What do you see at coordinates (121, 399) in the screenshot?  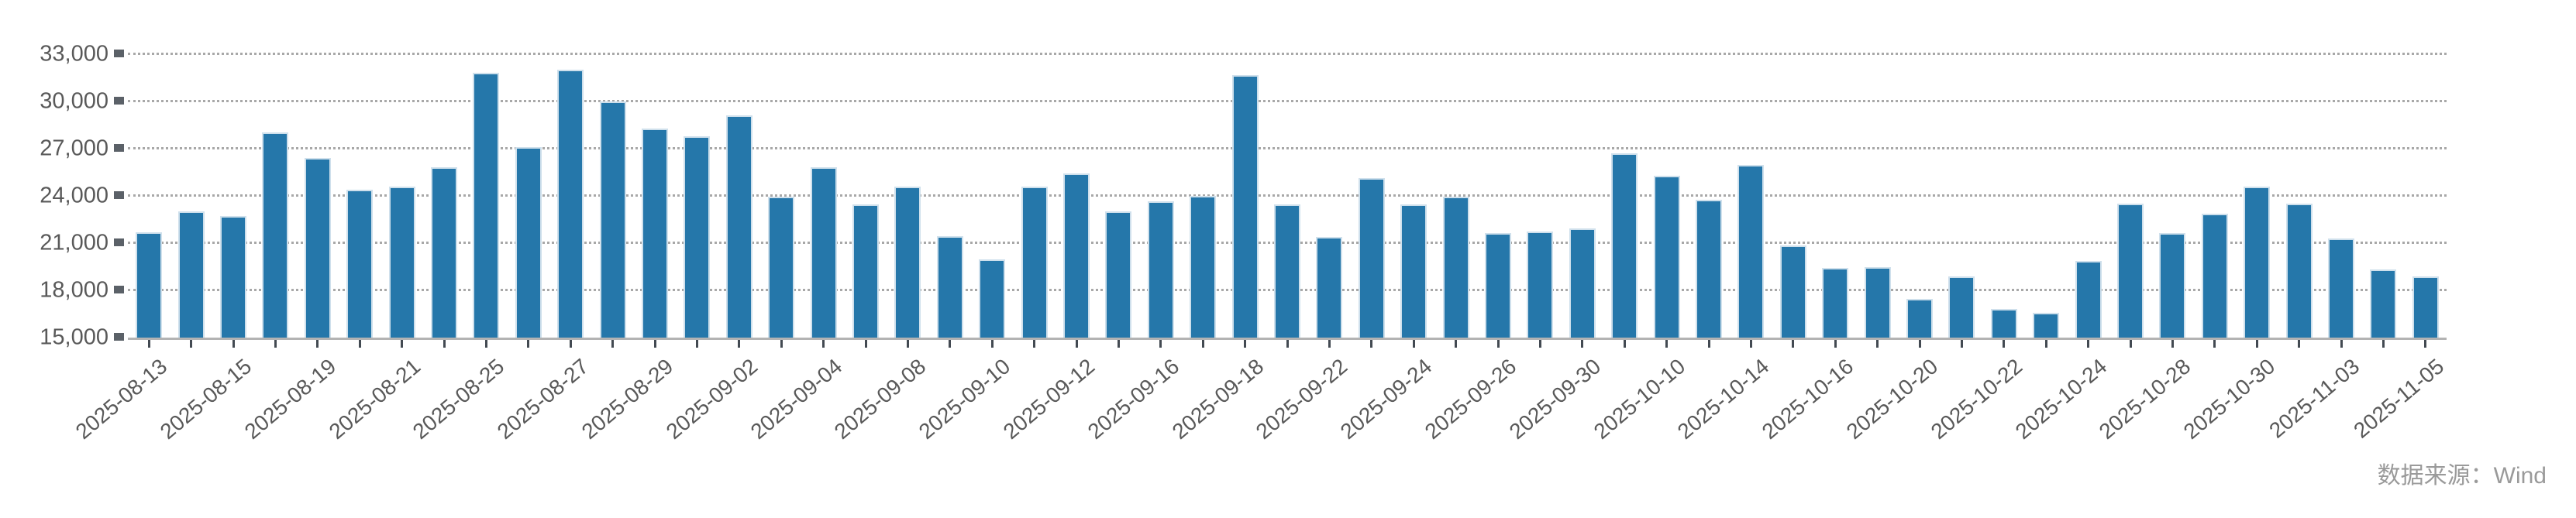 I see `x-axis-label: 2025-08-13` at bounding box center [121, 399].